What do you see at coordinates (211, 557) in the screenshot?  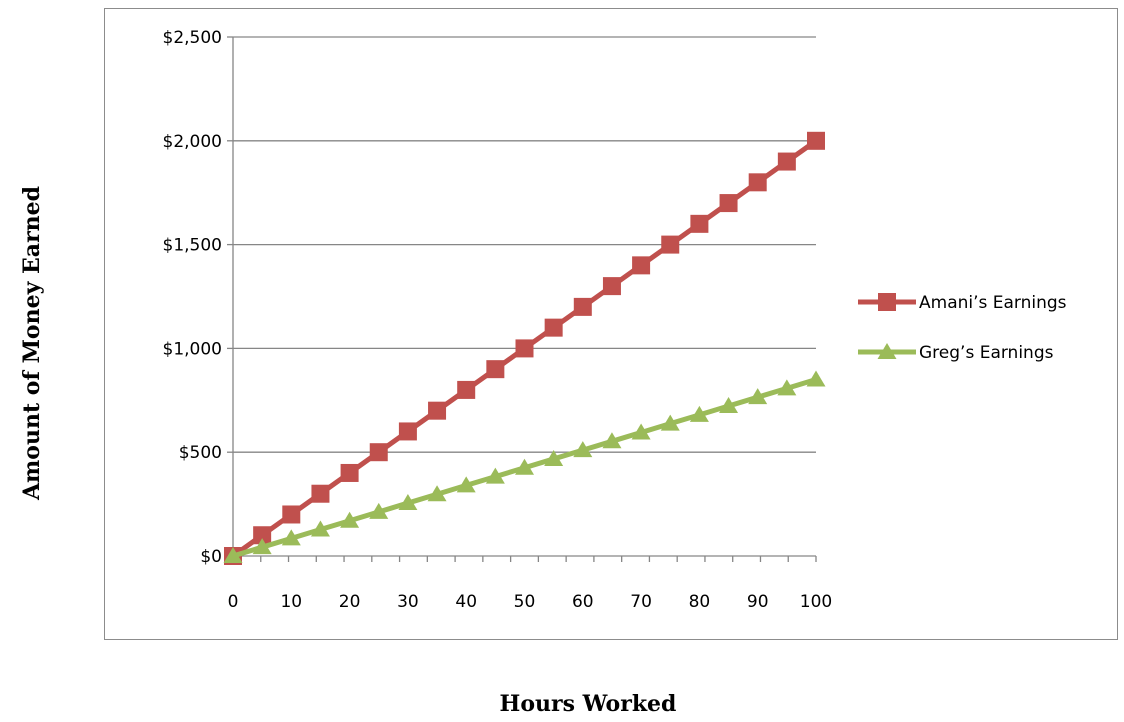 I see `y-tick-label-0: $0` at bounding box center [211, 557].